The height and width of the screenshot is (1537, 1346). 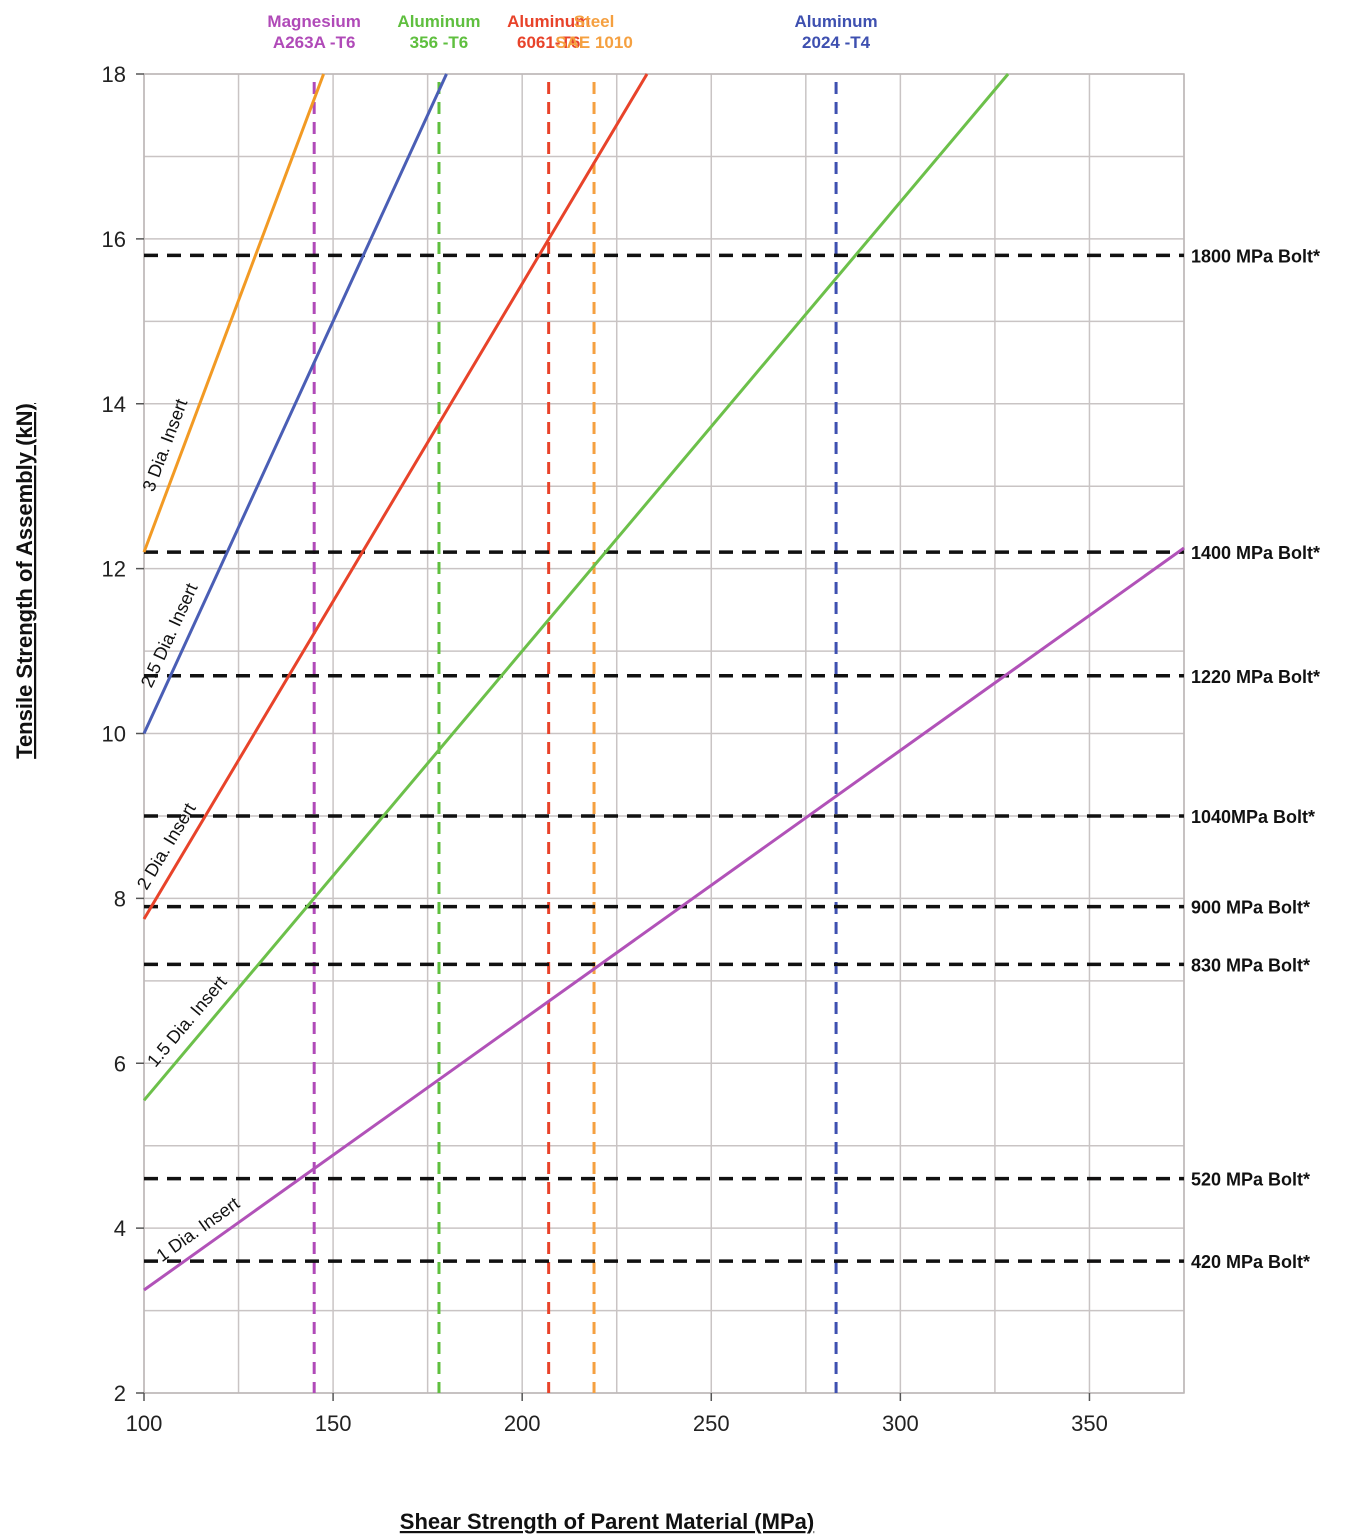 I want to click on material-label-grade: 356 -T6, so click(x=439, y=42).